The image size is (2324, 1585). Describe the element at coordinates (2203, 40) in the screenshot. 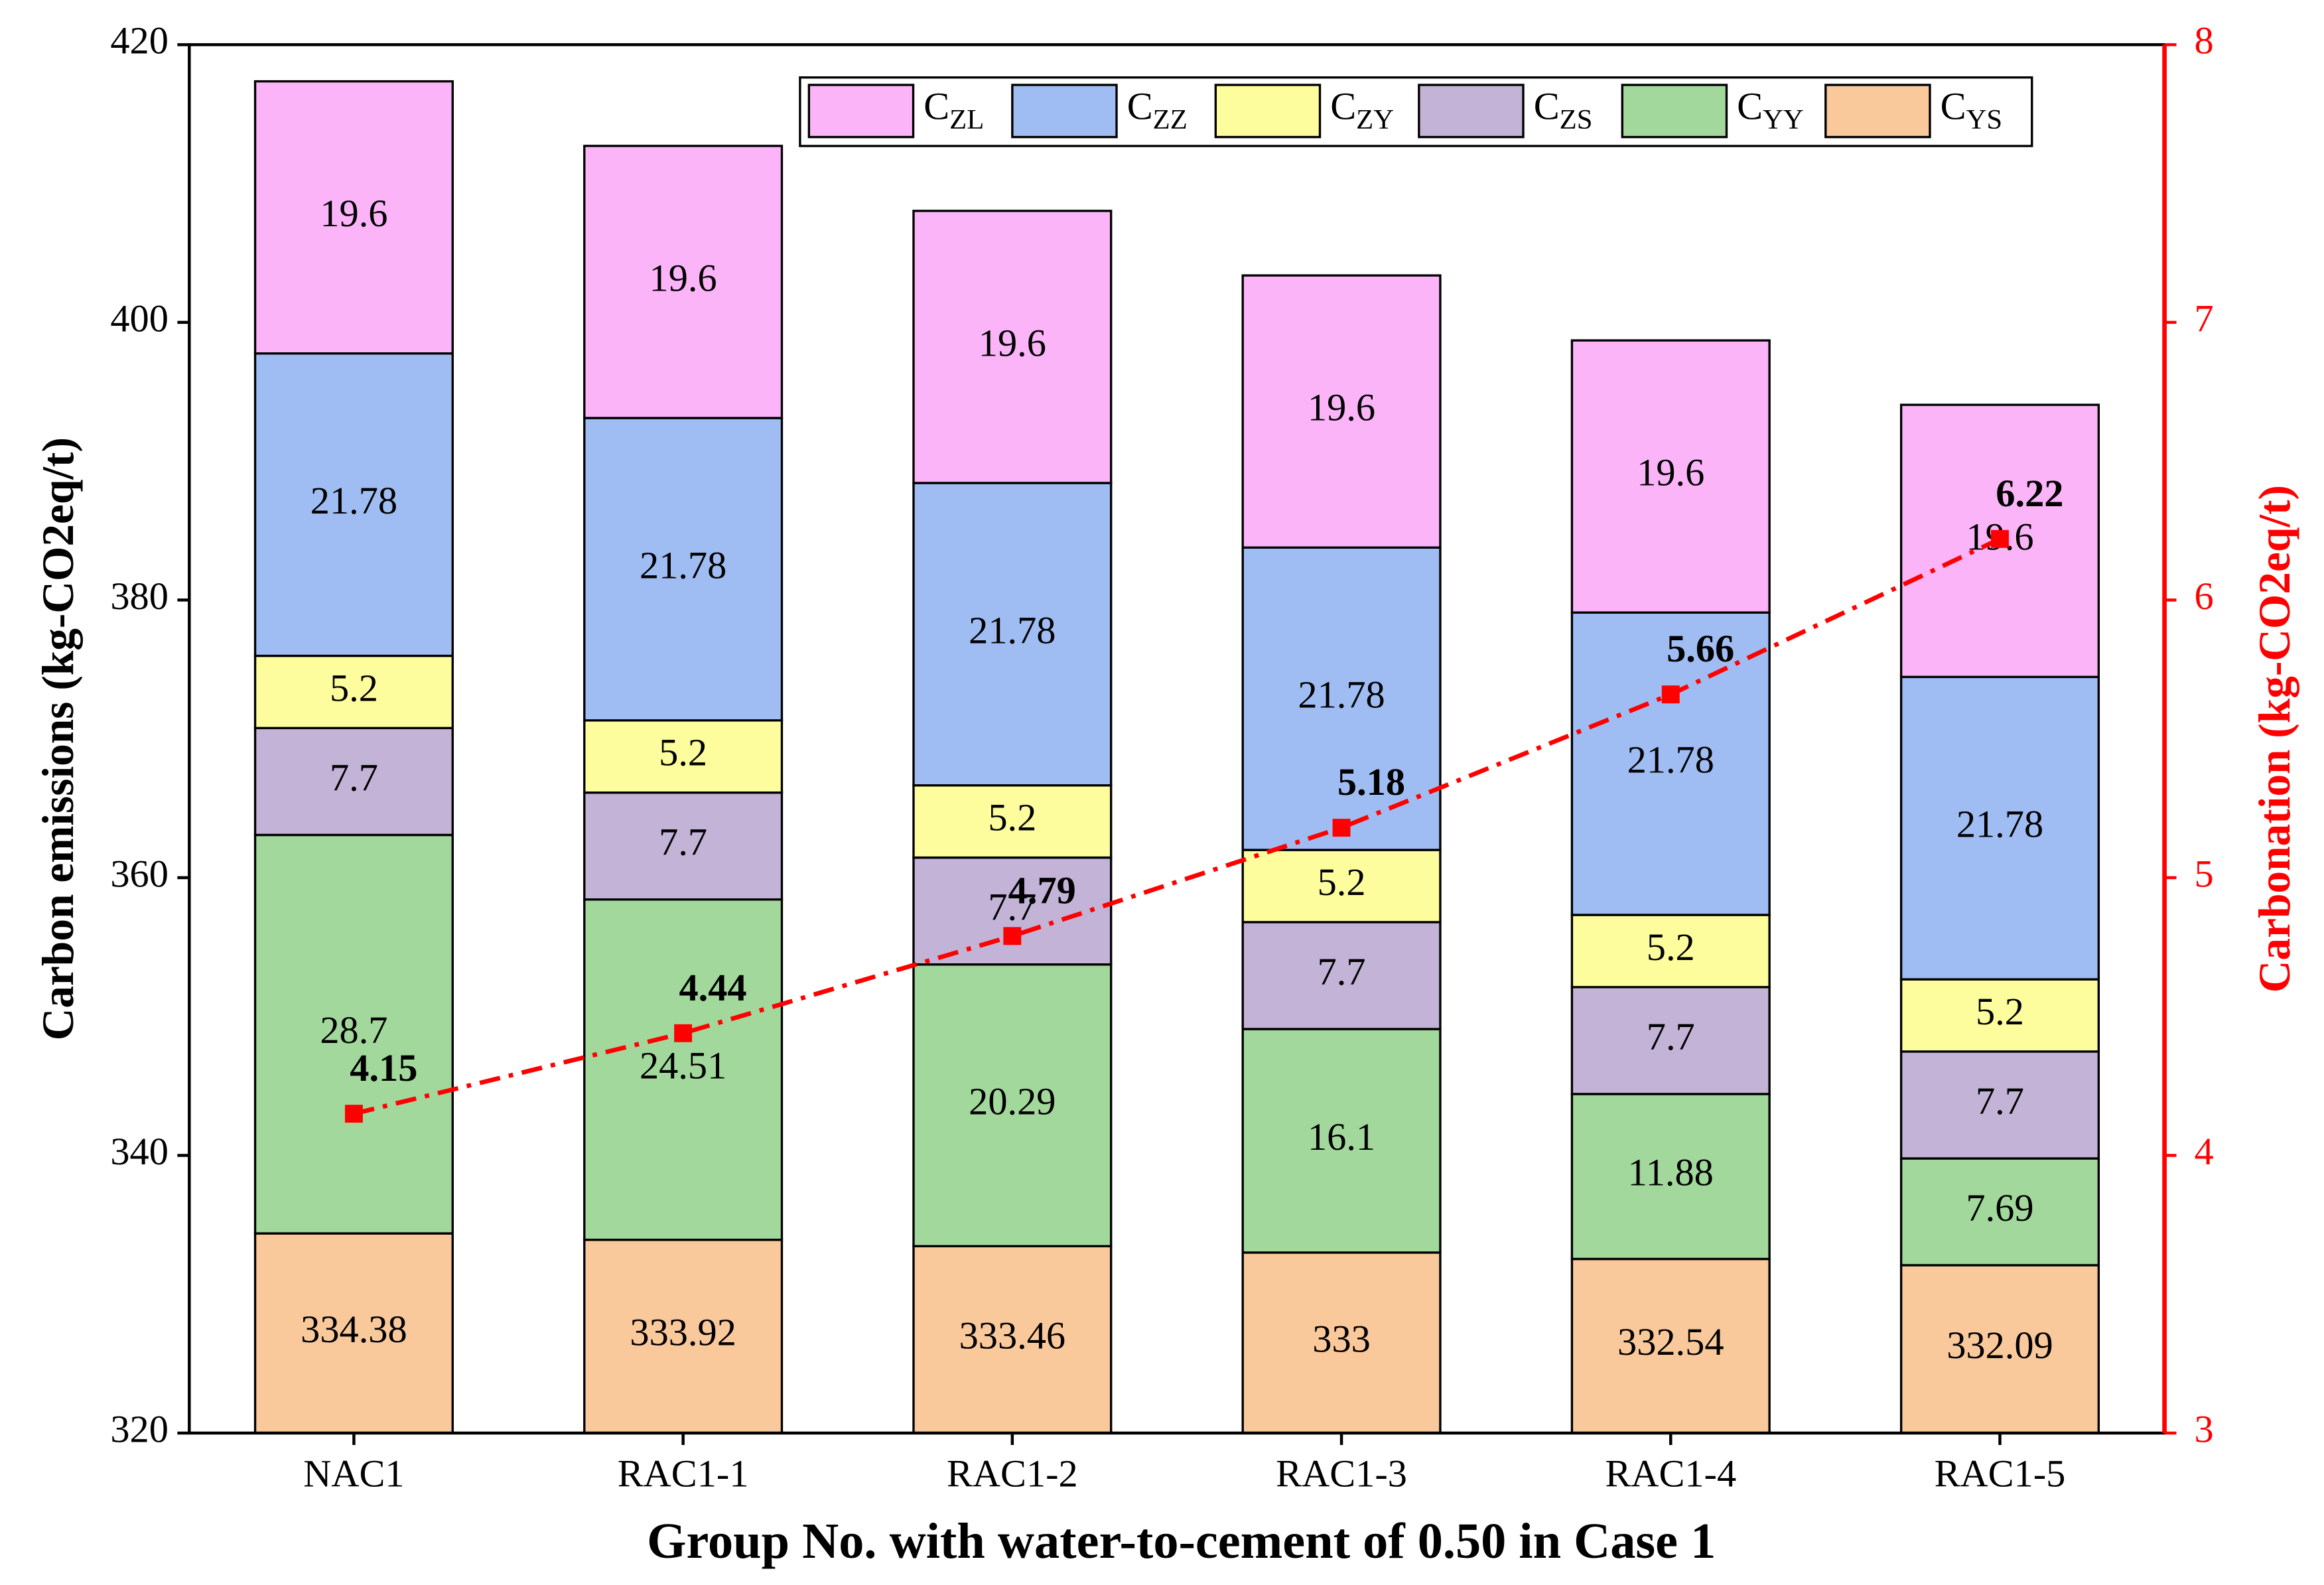

I see `y2-tick-label: 8` at that location.